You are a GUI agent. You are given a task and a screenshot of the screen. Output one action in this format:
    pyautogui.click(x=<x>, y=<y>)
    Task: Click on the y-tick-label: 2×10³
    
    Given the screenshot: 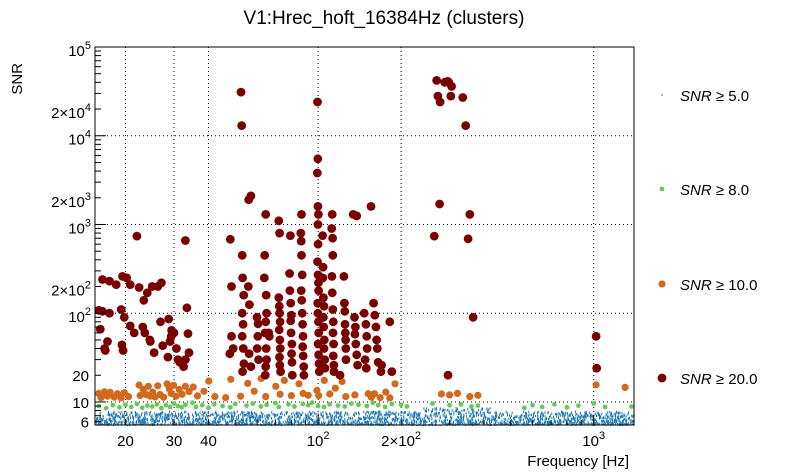 What is the action you would take?
    pyautogui.click(x=71, y=201)
    